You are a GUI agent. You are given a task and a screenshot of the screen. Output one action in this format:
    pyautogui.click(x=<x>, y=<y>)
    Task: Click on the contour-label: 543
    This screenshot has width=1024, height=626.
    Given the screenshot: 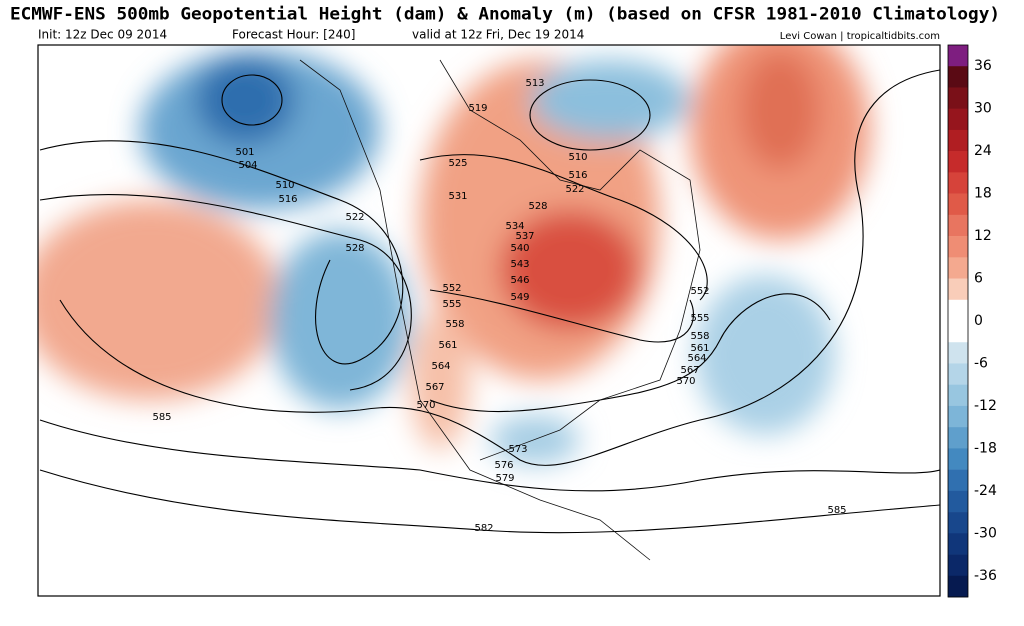 What is the action you would take?
    pyautogui.click(x=519, y=264)
    